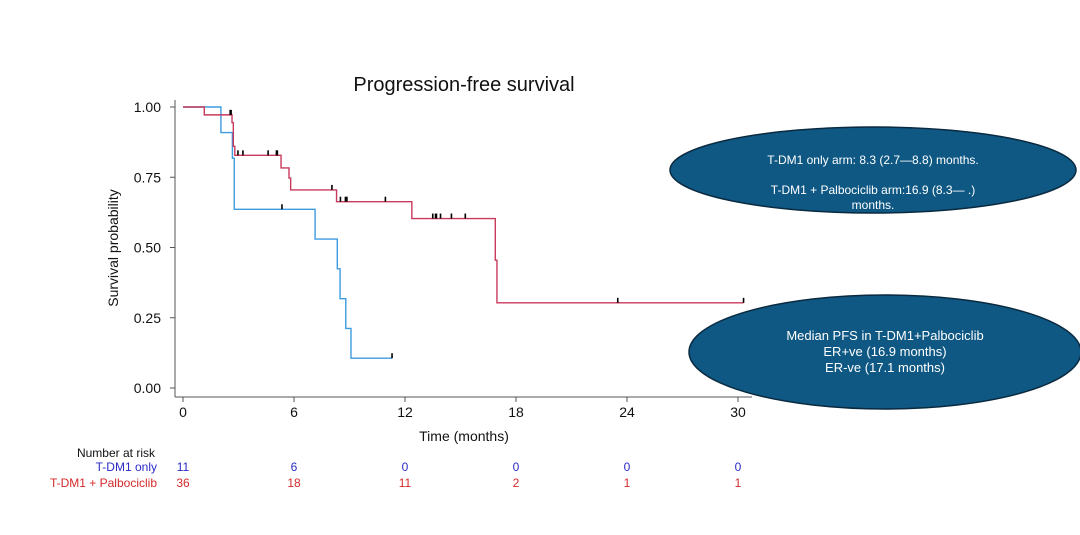 The width and height of the screenshot is (1080, 535). What do you see at coordinates (126, 467) in the screenshot?
I see `risk-row-label: T-DM1 only` at bounding box center [126, 467].